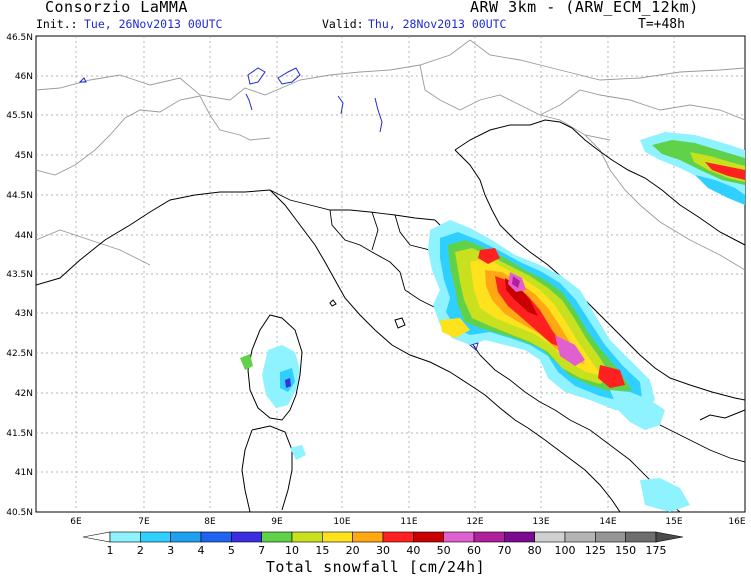 The height and width of the screenshot is (580, 751). I want to click on lat-label: 40.5N, so click(19, 513).